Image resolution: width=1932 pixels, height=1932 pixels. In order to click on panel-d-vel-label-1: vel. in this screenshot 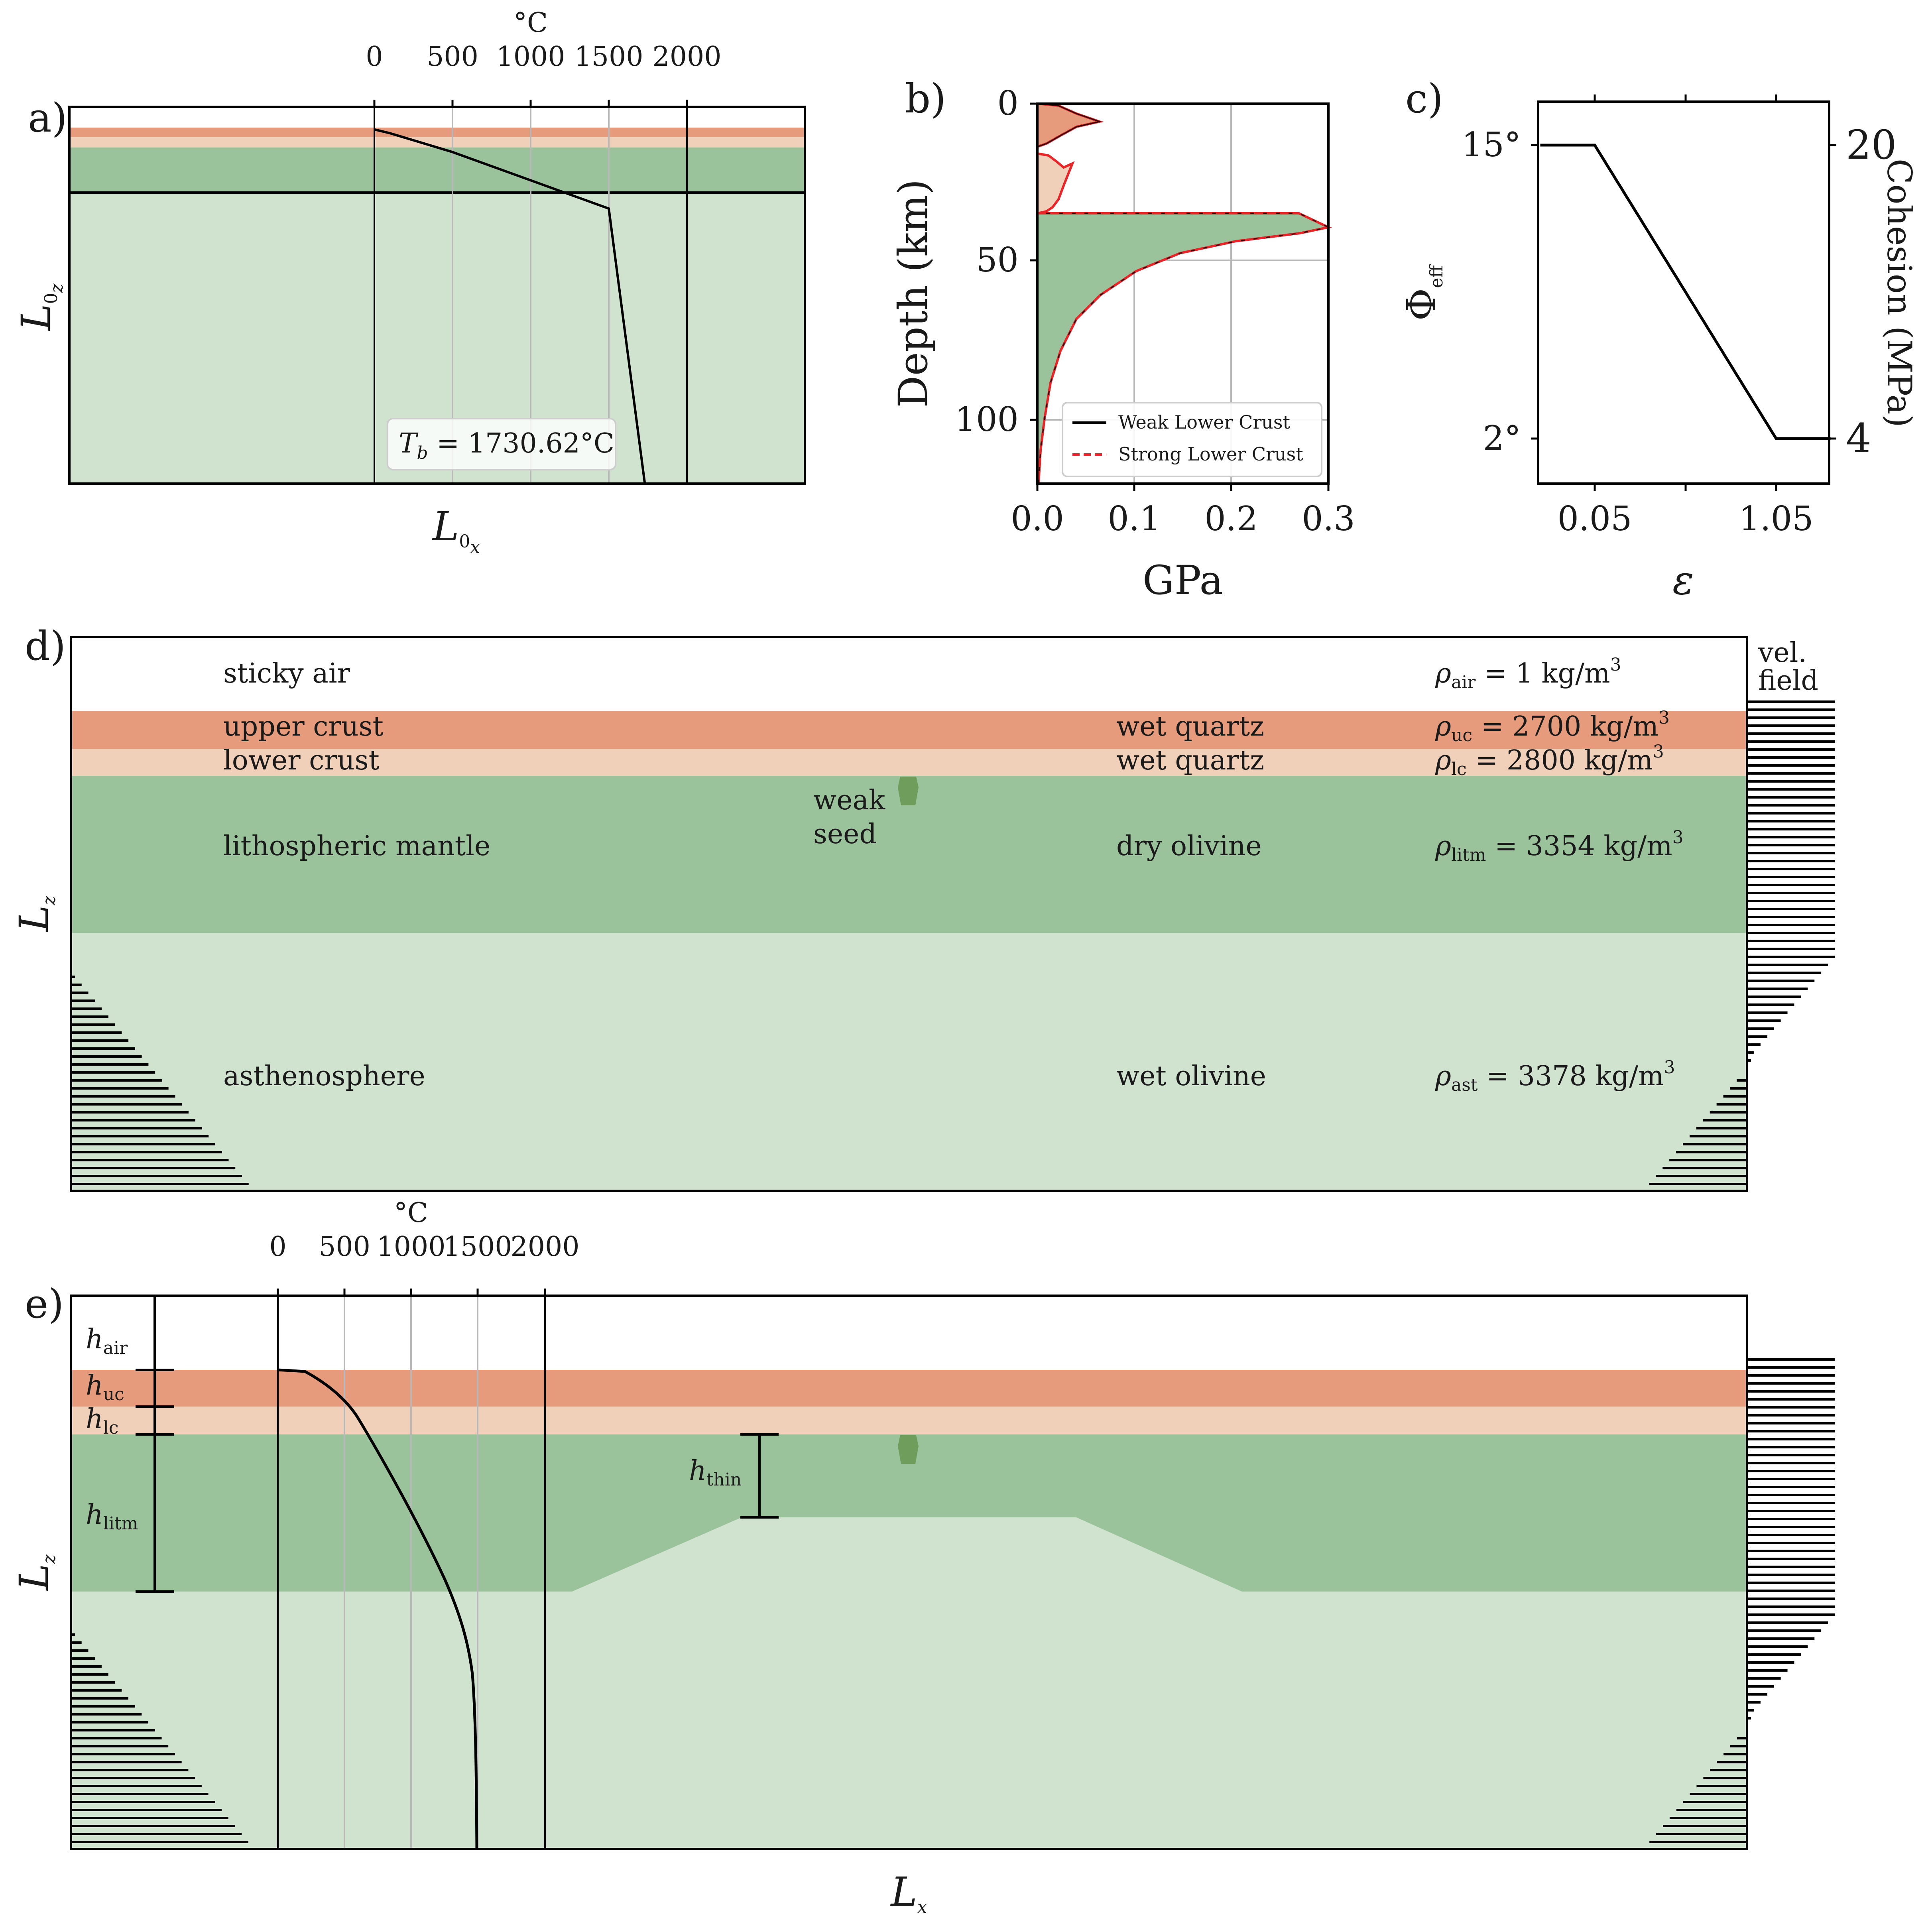, I will do `click(1783, 653)`.